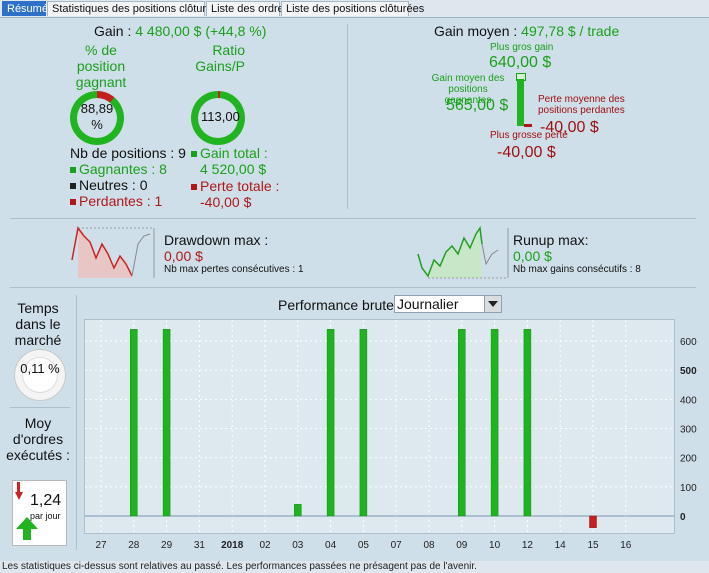 This screenshot has width=709, height=573. What do you see at coordinates (45, 516) in the screenshot?
I see `avg-orders-unit: par jour` at bounding box center [45, 516].